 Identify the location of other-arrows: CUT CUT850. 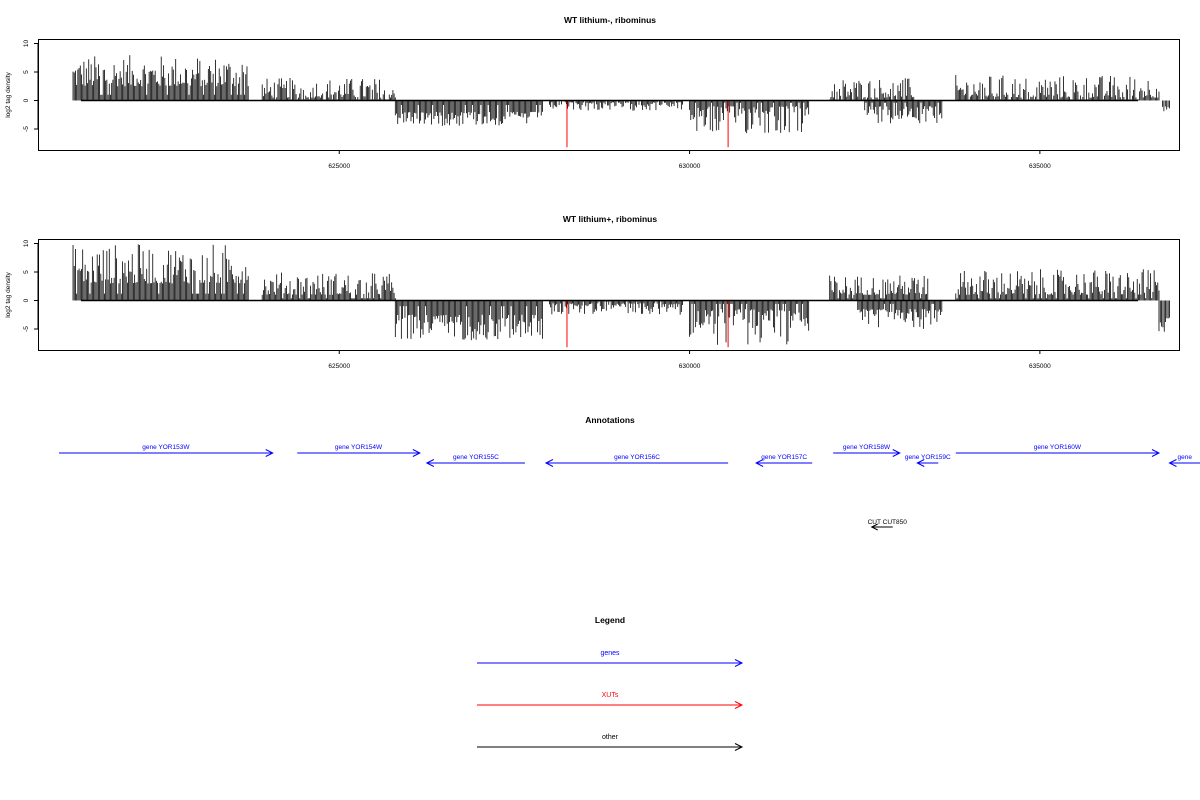
(888, 525).